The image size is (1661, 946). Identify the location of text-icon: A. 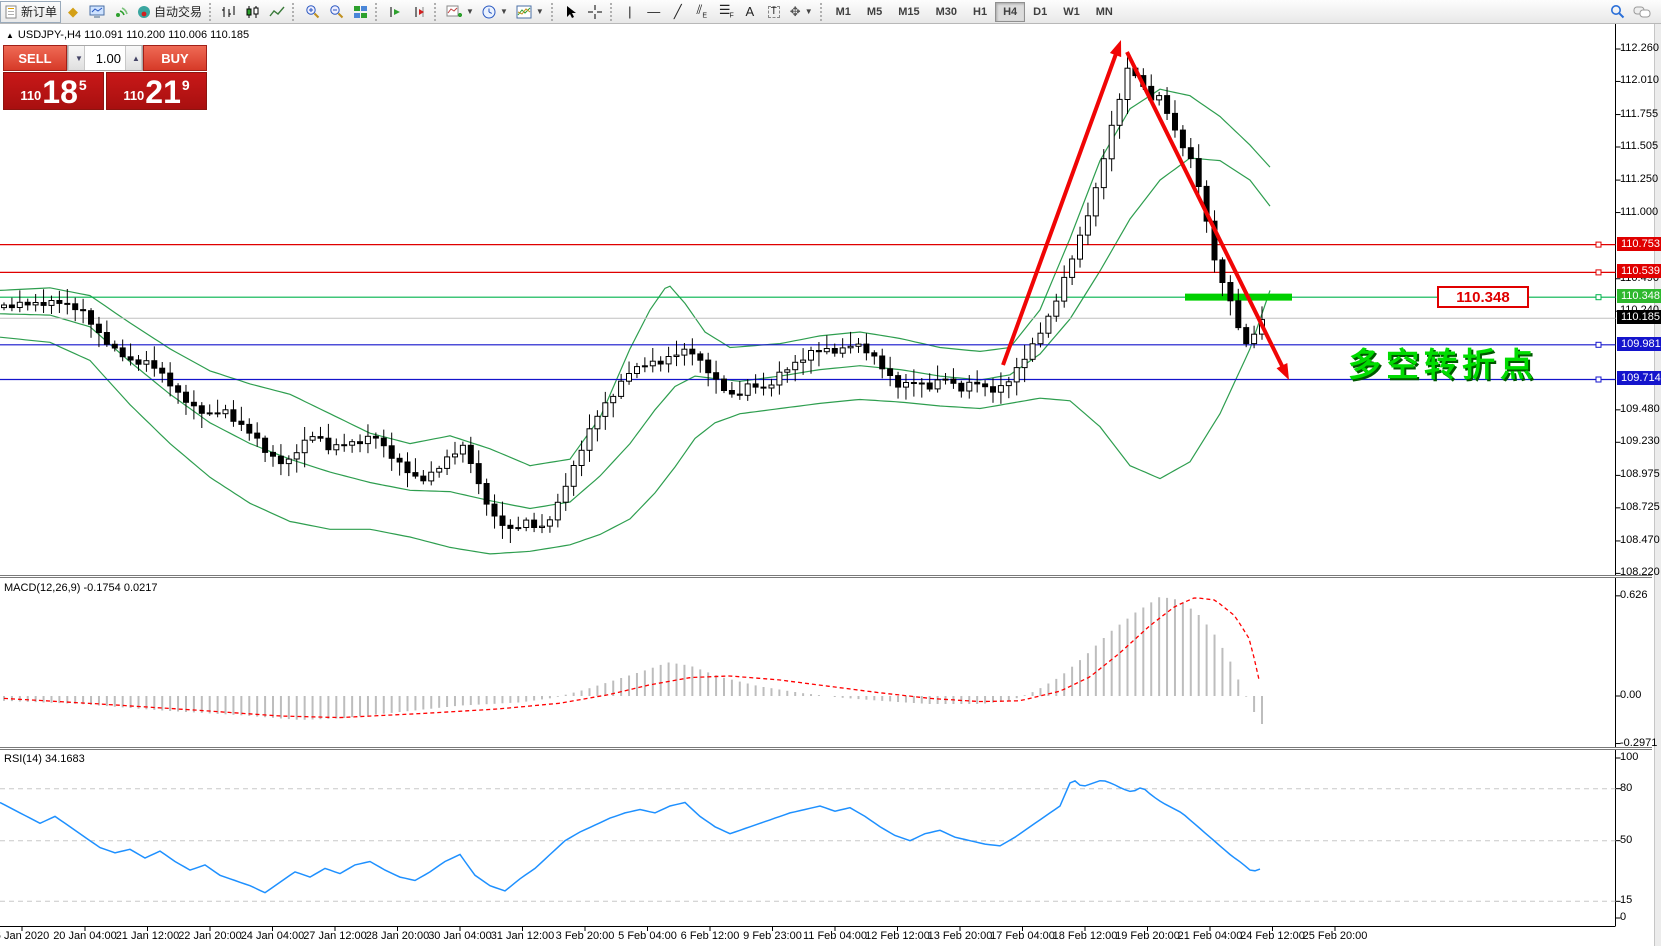
(750, 11).